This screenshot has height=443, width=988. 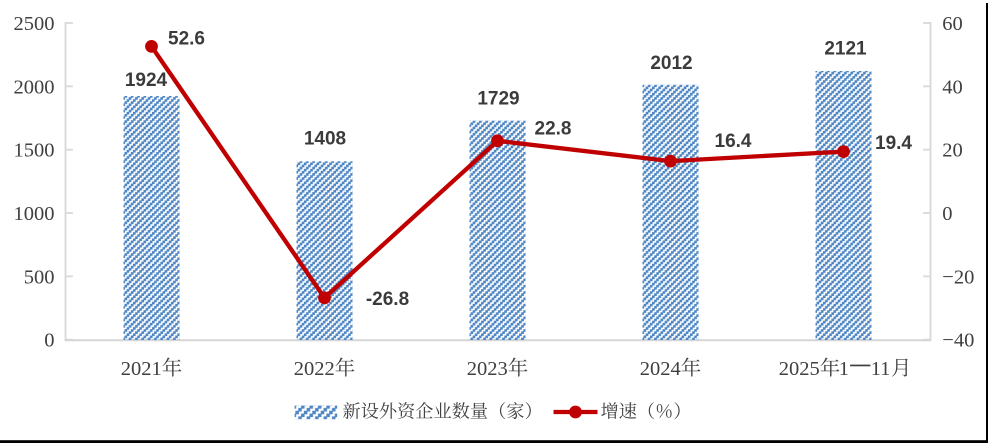 What do you see at coordinates (799, 369) in the screenshot?
I see `svg-text: 2025` at bounding box center [799, 369].